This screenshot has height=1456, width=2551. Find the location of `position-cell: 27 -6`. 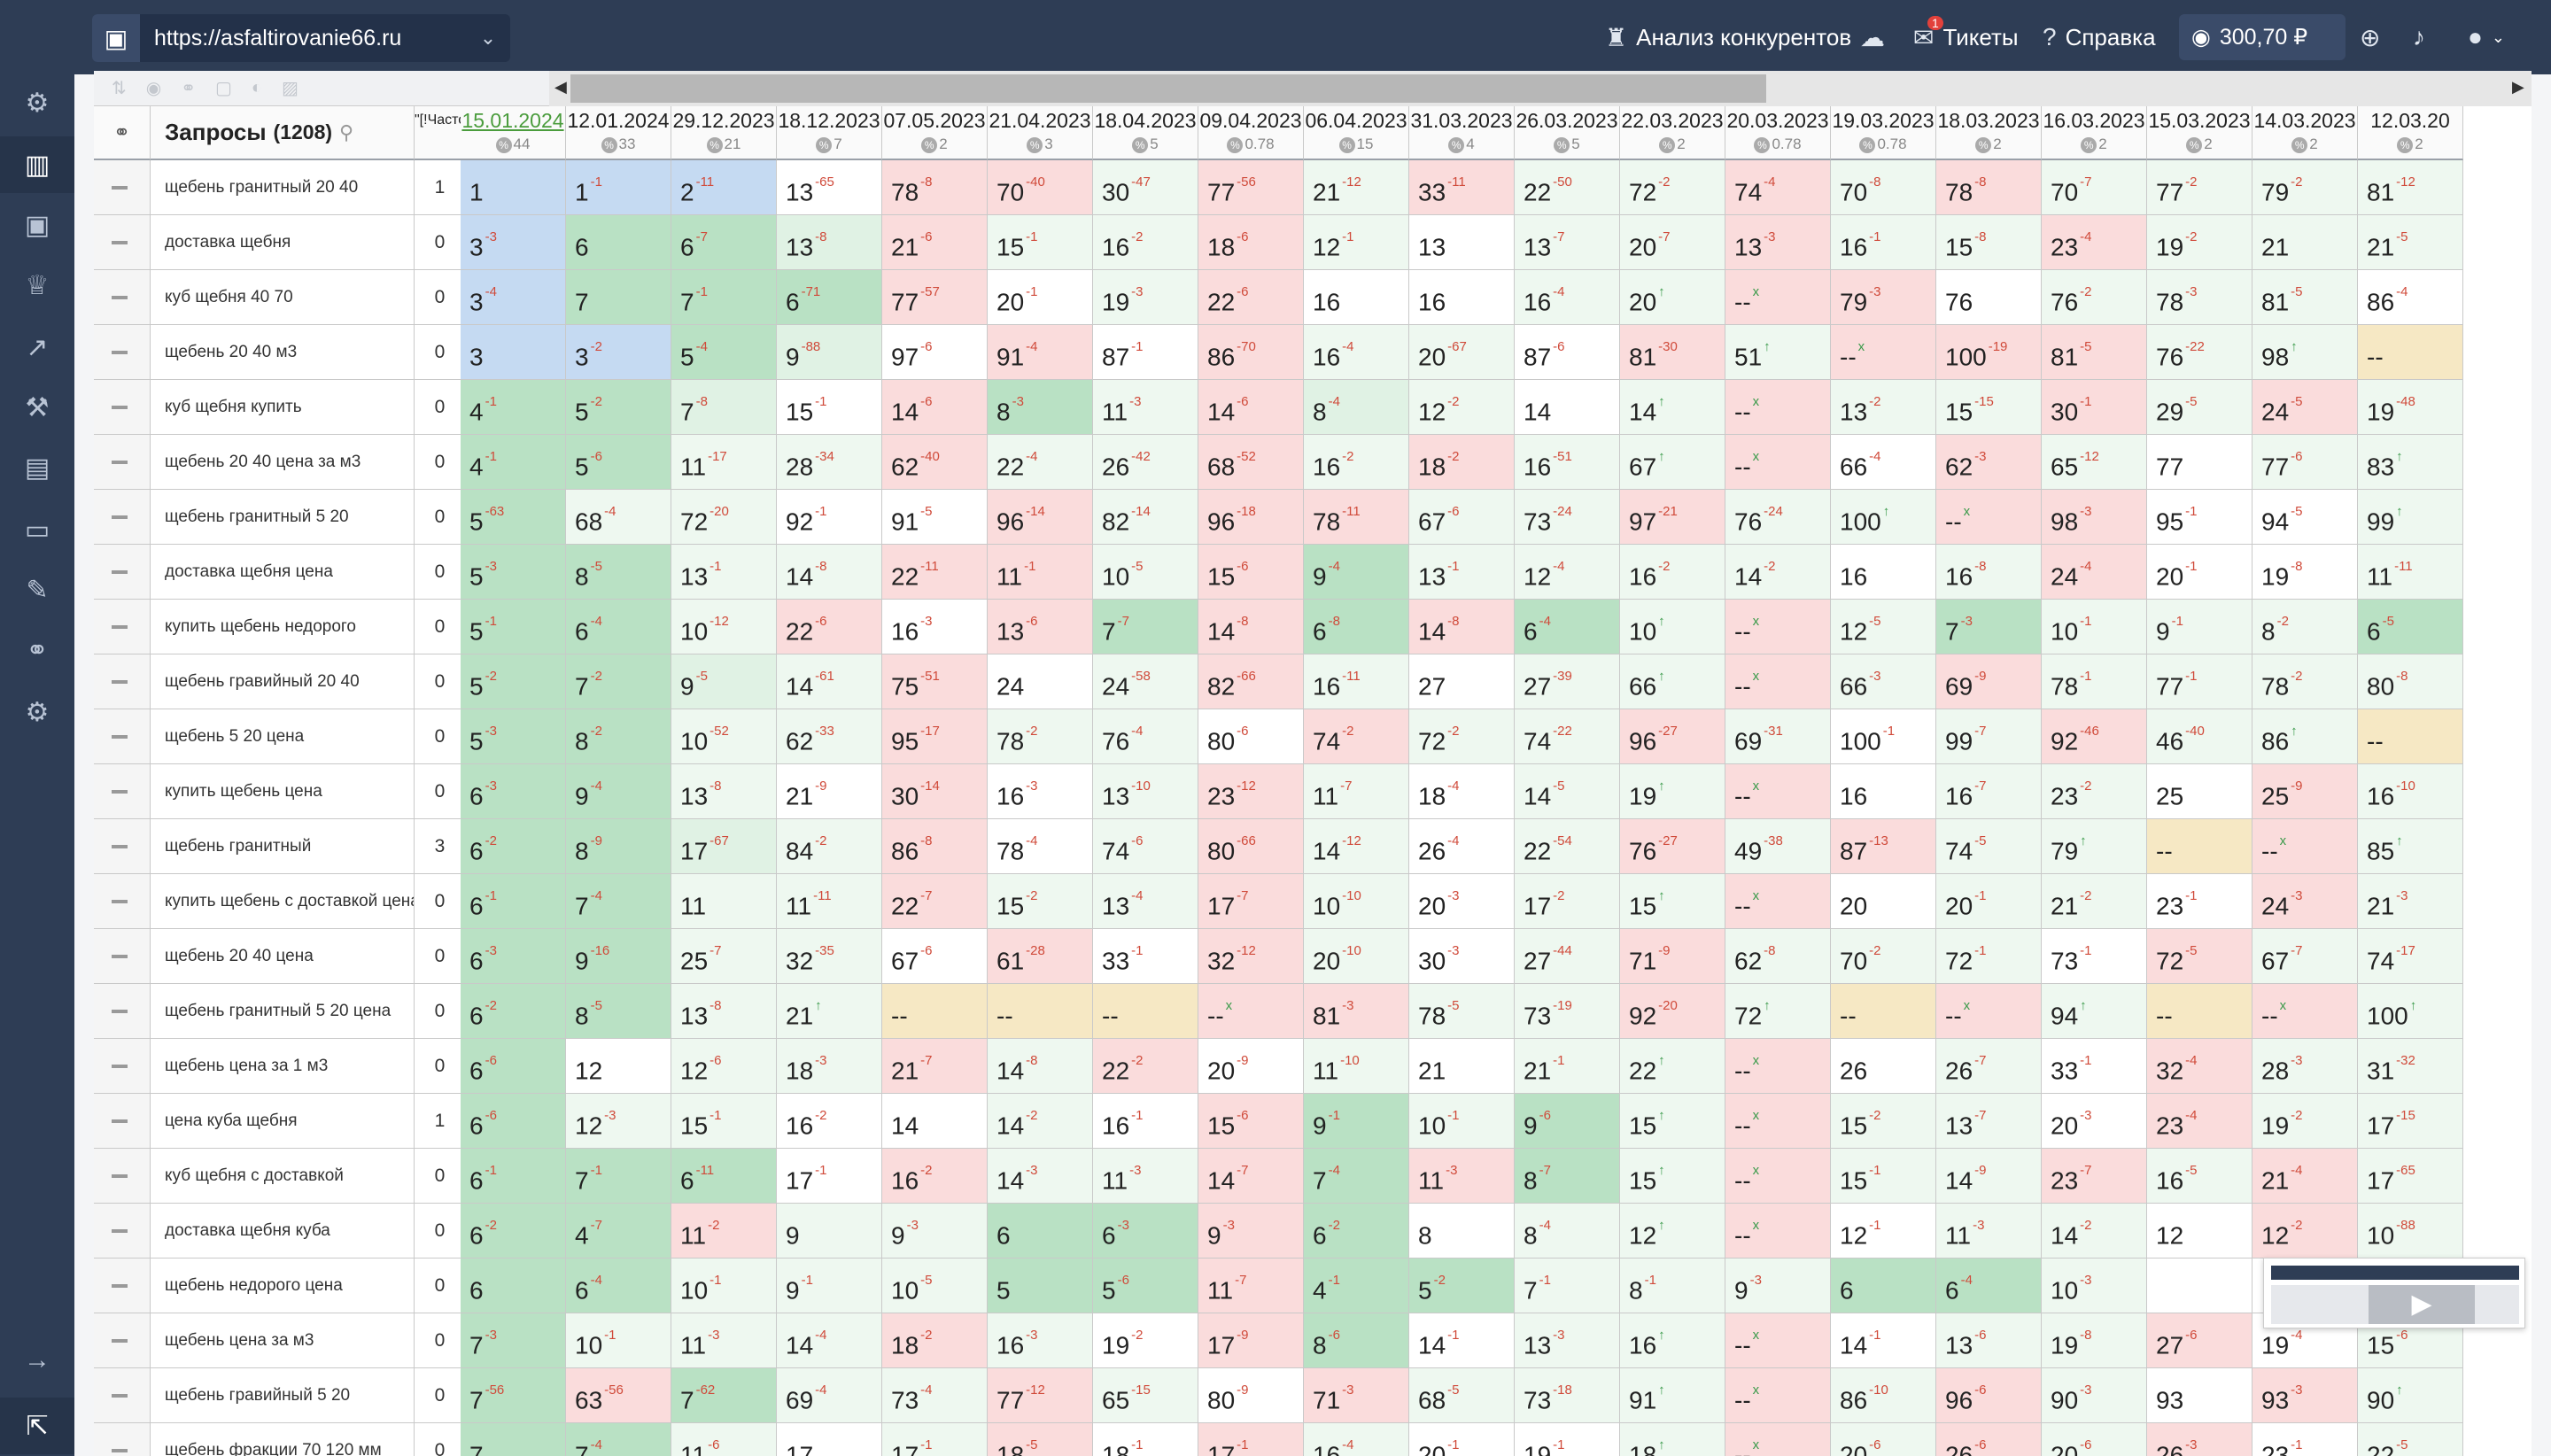

position-cell: 27 -6 is located at coordinates (2199, 1340).